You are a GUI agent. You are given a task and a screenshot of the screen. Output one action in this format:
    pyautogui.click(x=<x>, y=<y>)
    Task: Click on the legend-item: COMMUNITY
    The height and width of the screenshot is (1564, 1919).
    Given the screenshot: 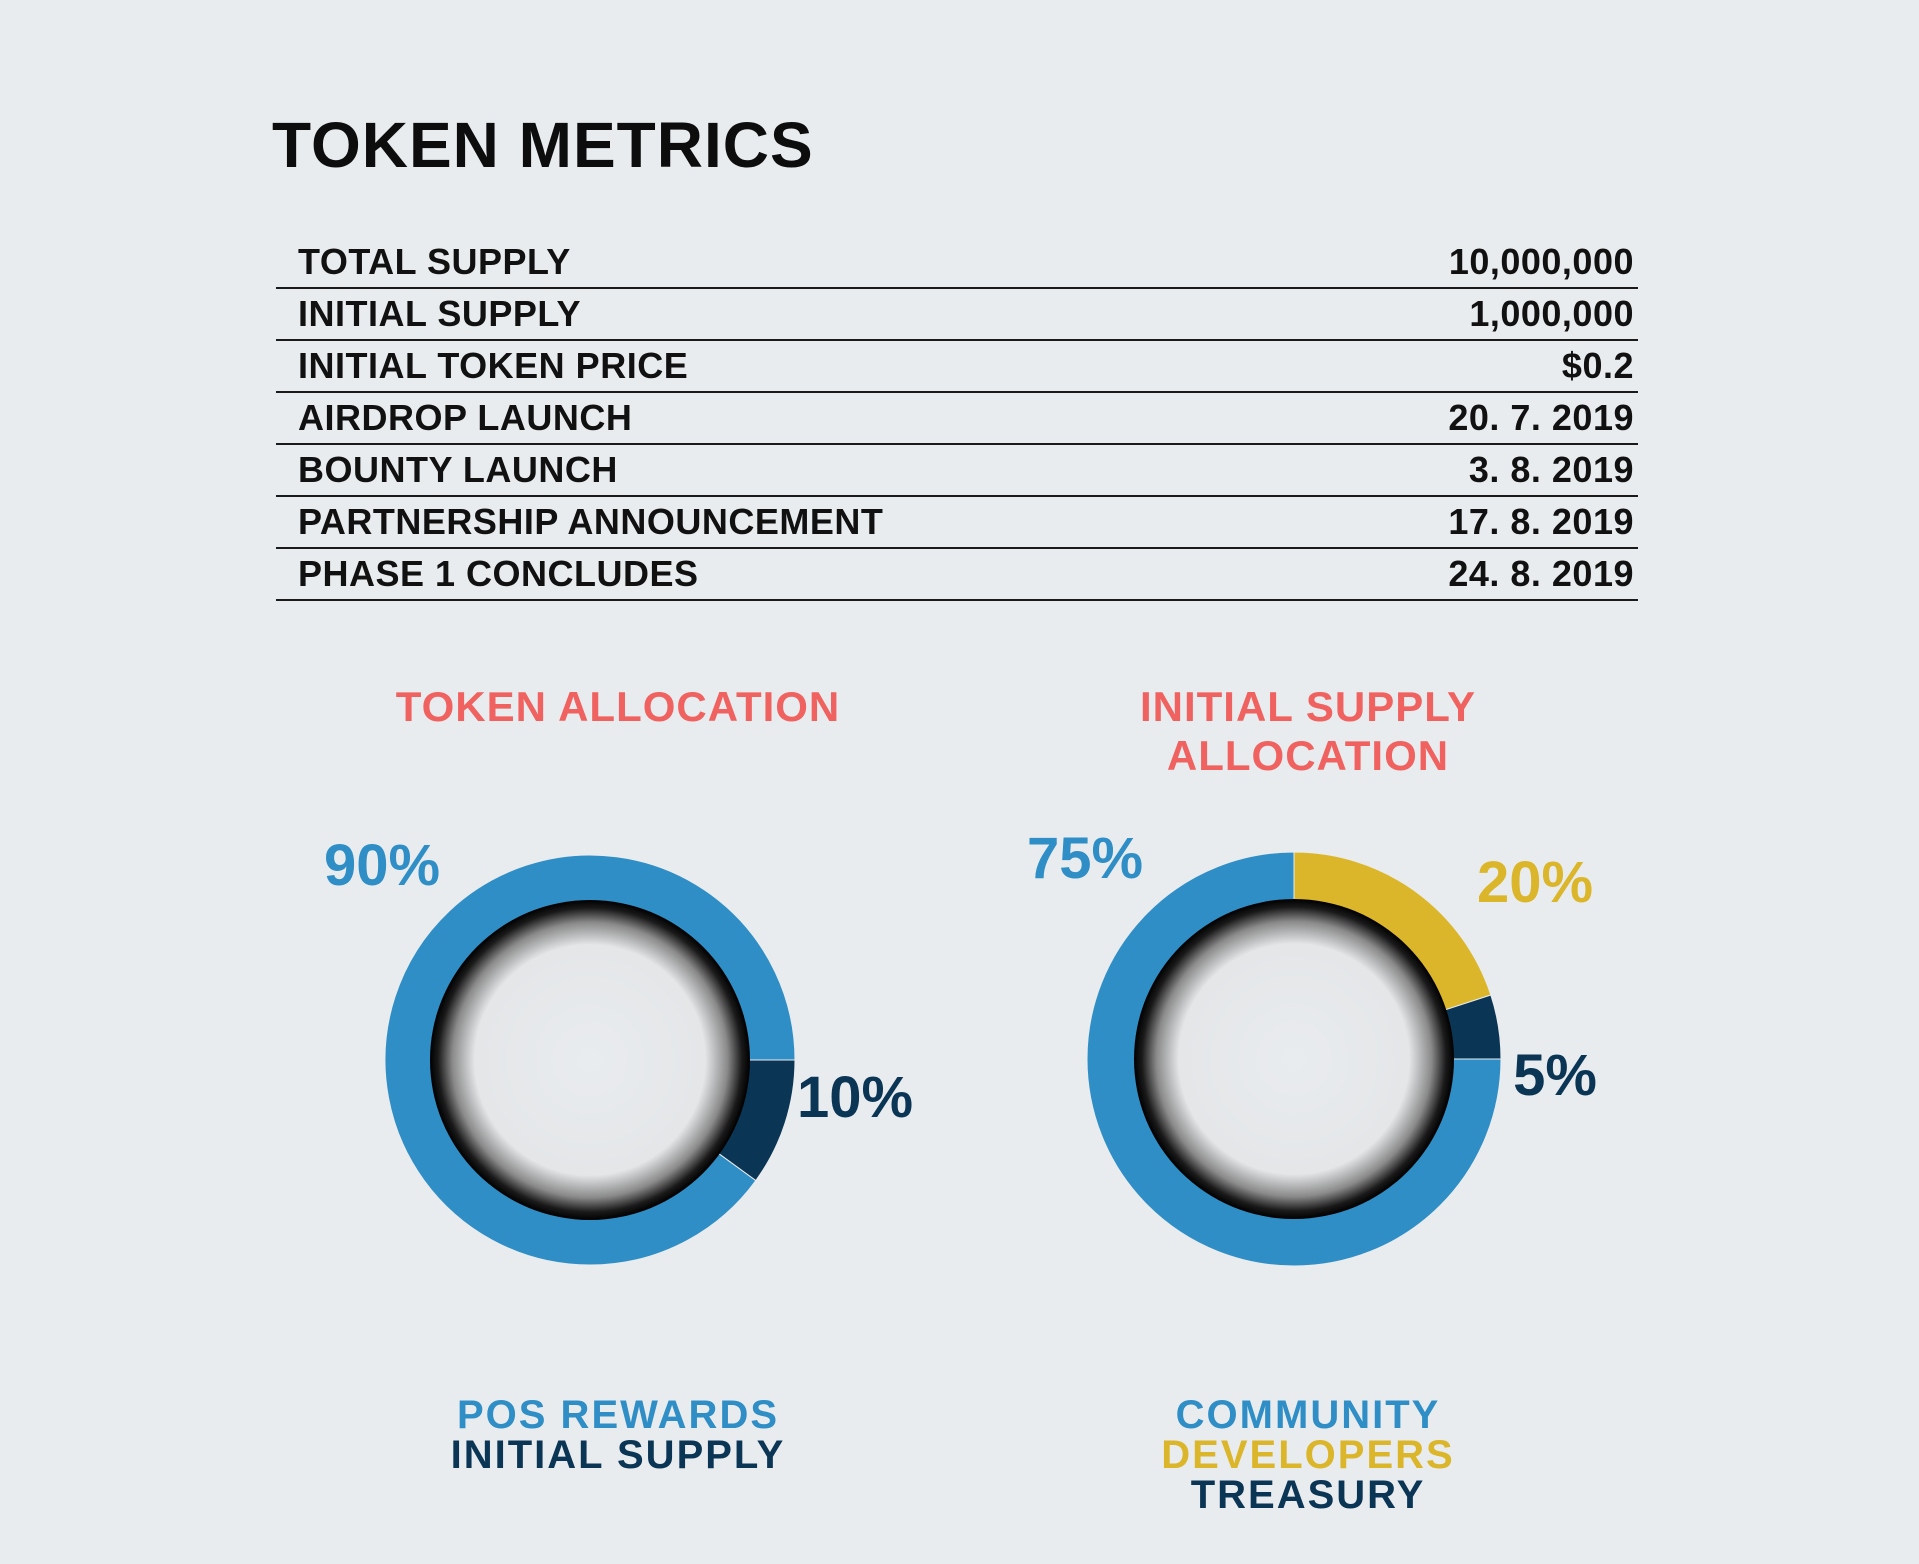 What is the action you would take?
    pyautogui.click(x=1308, y=1415)
    